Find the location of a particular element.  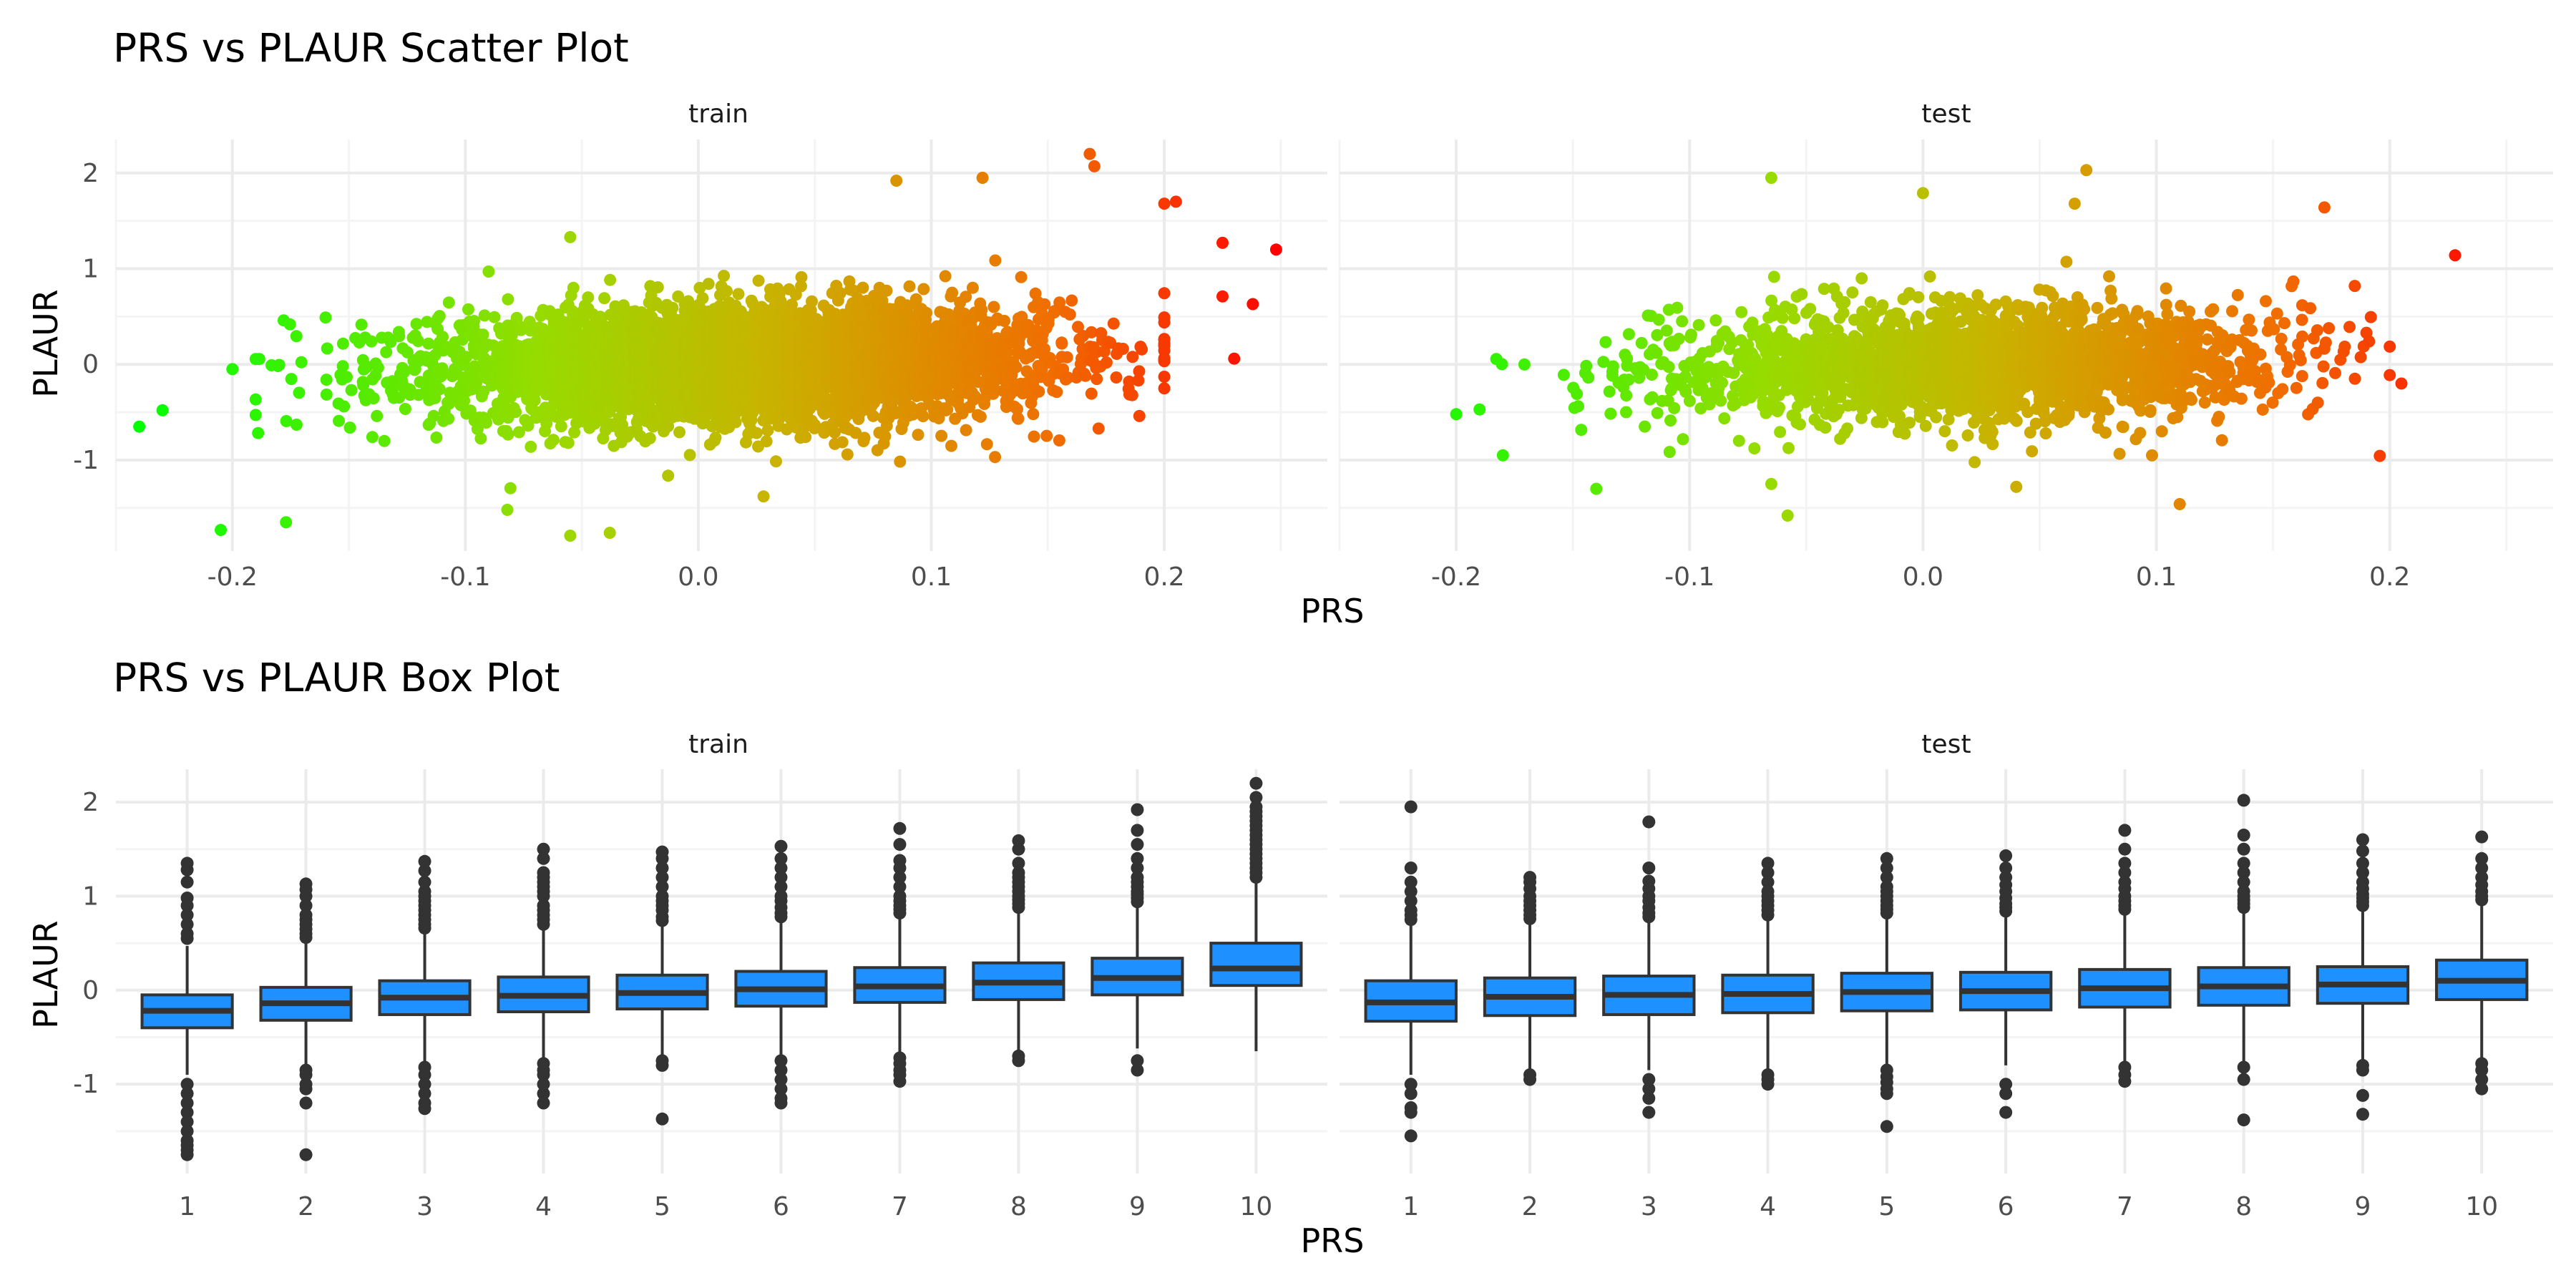

scatter-strip-train: train is located at coordinates (718, 114).